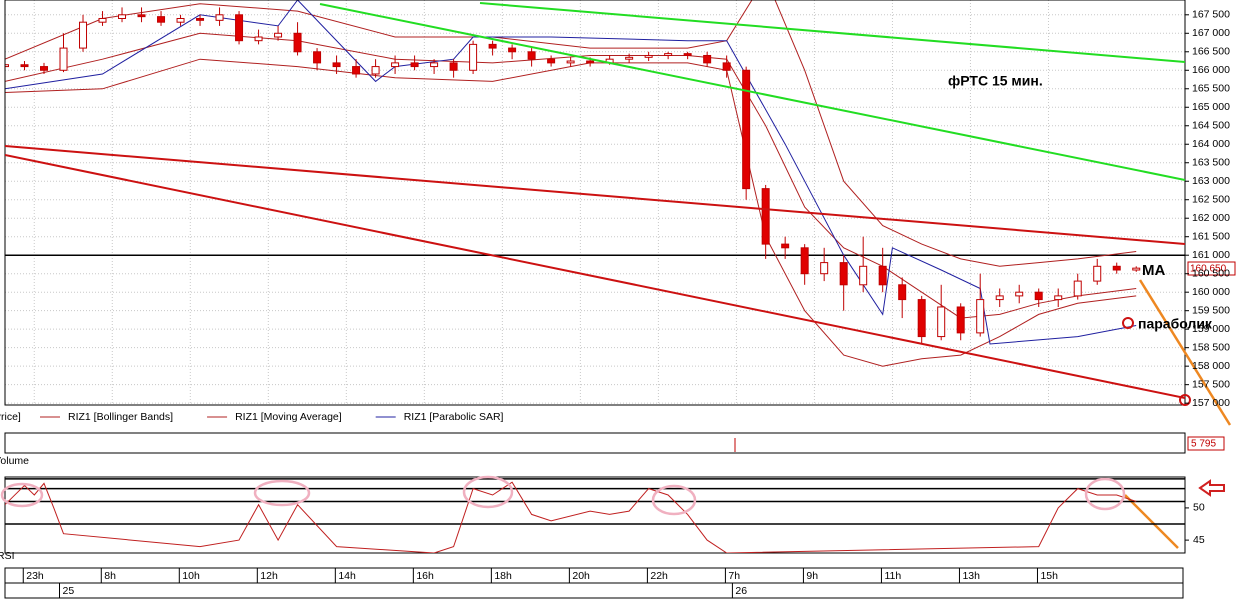 The image size is (1236, 601). What do you see at coordinates (1211, 366) in the screenshot?
I see `y-tick-label: 158 000` at bounding box center [1211, 366].